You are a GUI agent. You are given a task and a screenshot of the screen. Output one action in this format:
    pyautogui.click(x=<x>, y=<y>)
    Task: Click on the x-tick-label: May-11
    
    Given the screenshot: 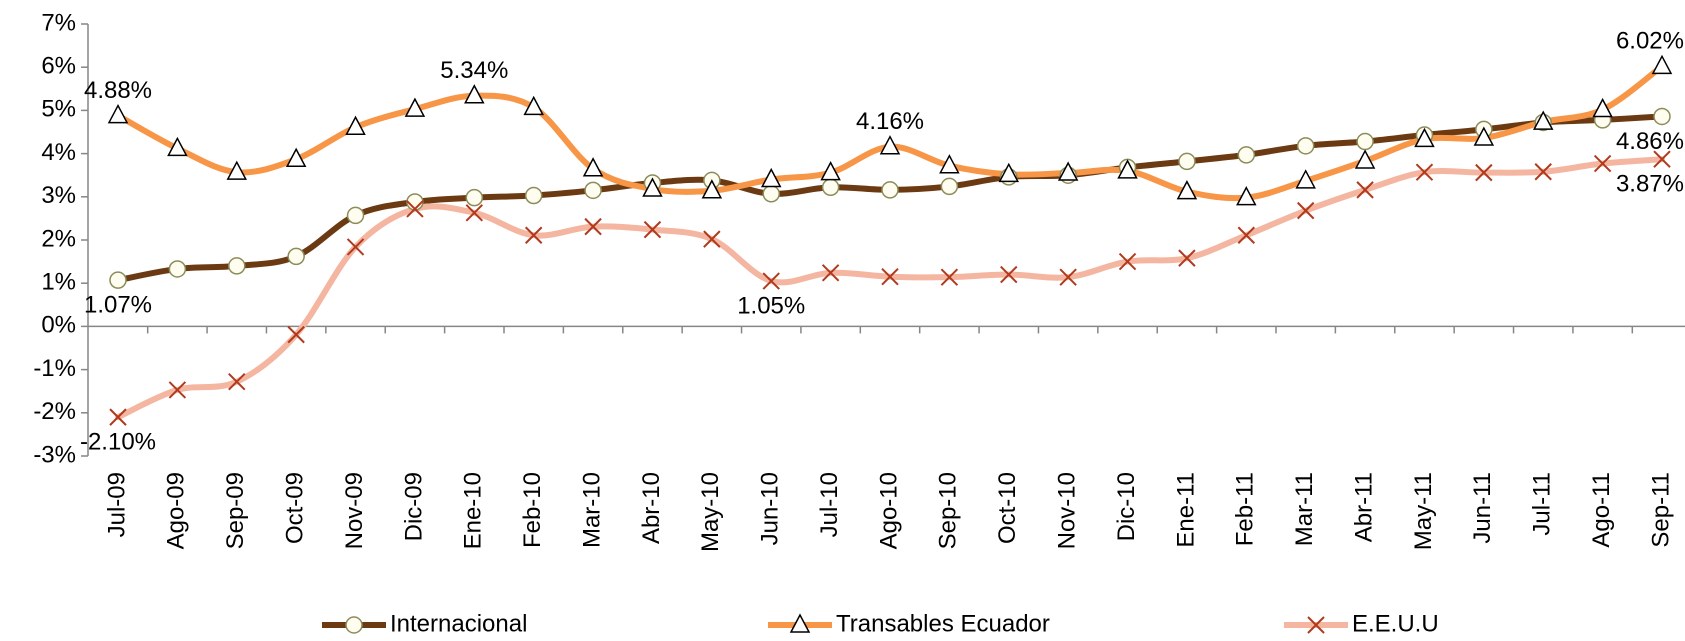 What is the action you would take?
    pyautogui.click(x=1423, y=511)
    